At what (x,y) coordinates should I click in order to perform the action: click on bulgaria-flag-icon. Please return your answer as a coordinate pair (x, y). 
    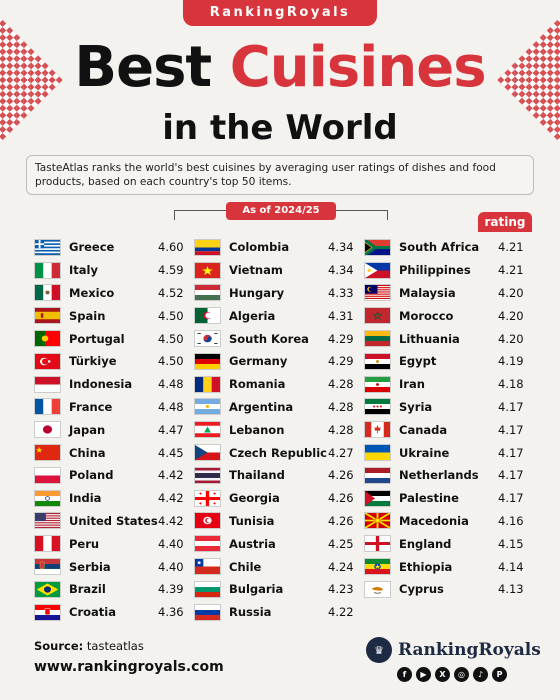
    Looking at the image, I should click on (207, 589).